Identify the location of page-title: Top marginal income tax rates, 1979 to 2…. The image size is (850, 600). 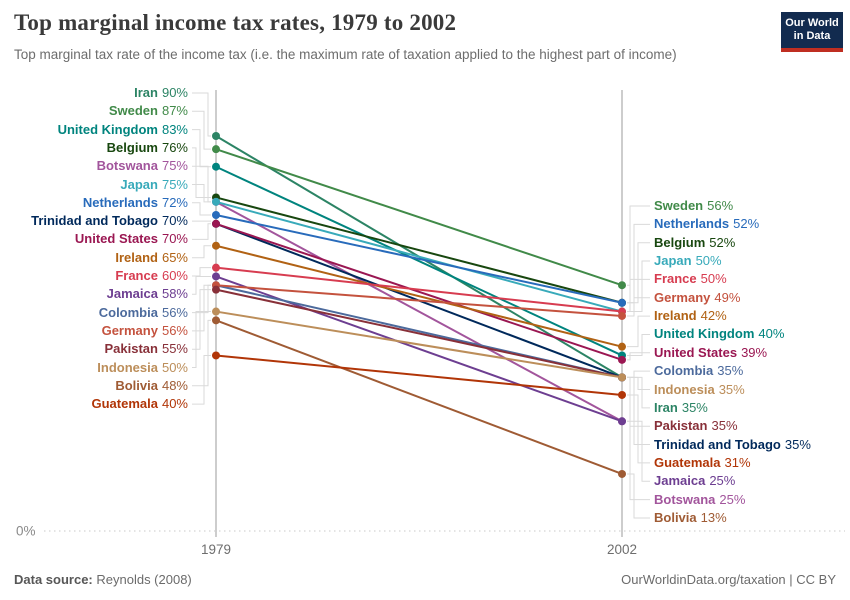
(235, 22).